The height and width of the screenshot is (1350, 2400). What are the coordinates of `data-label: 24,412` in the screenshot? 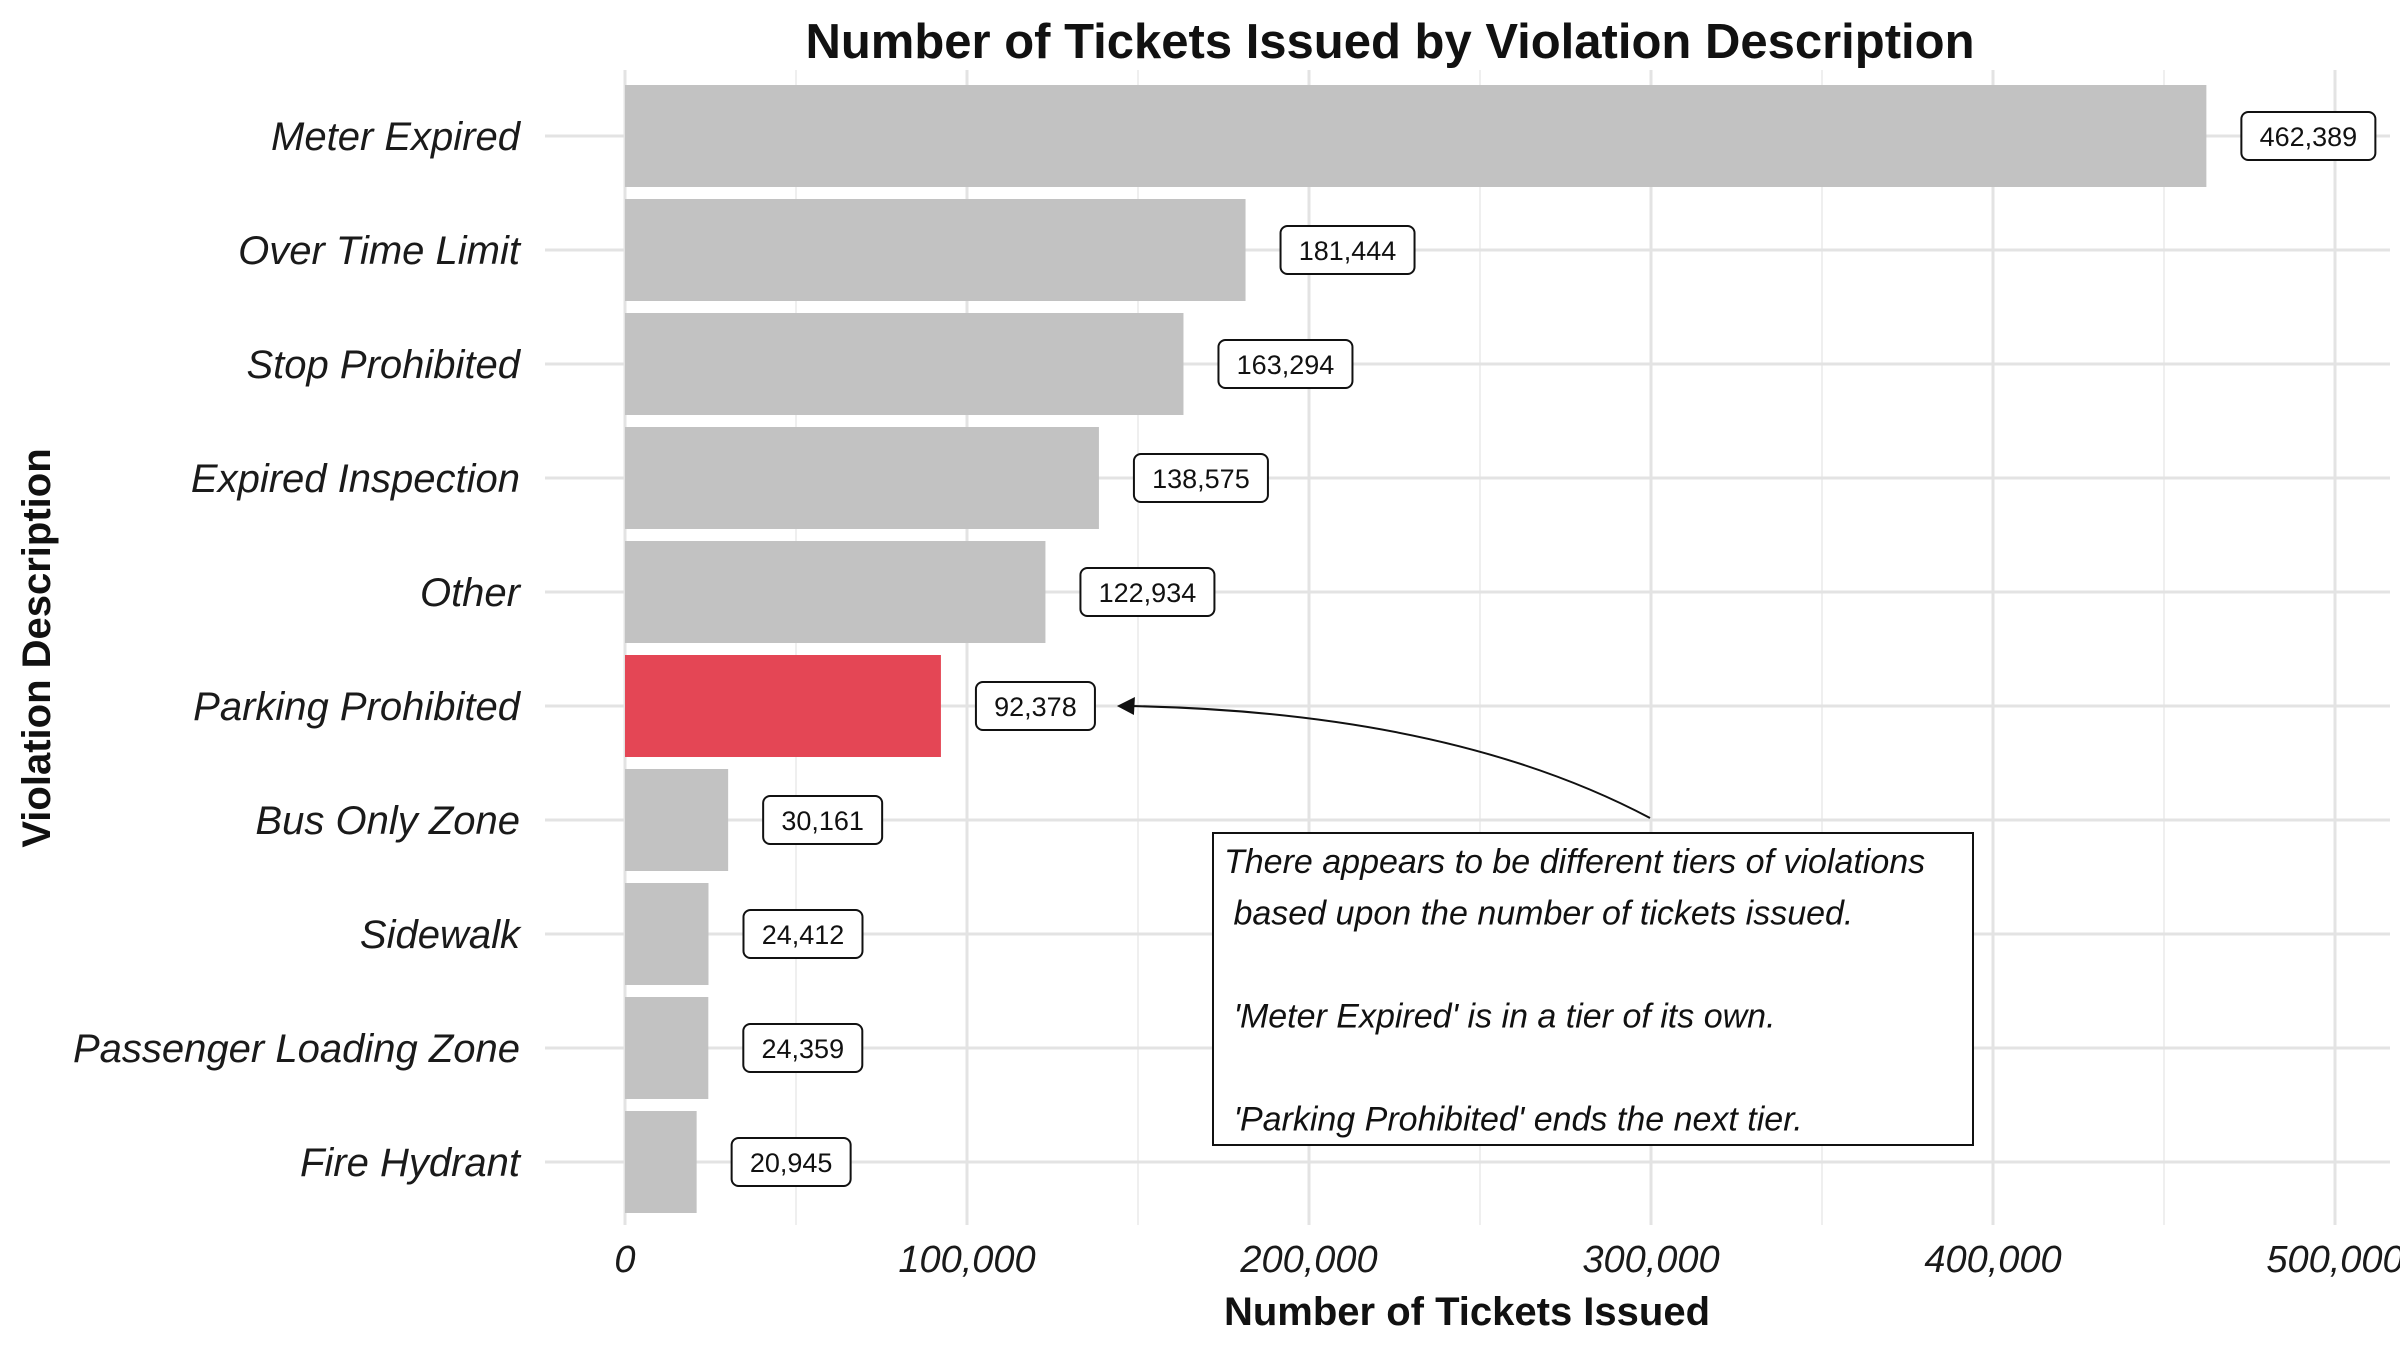 It's located at (803, 934).